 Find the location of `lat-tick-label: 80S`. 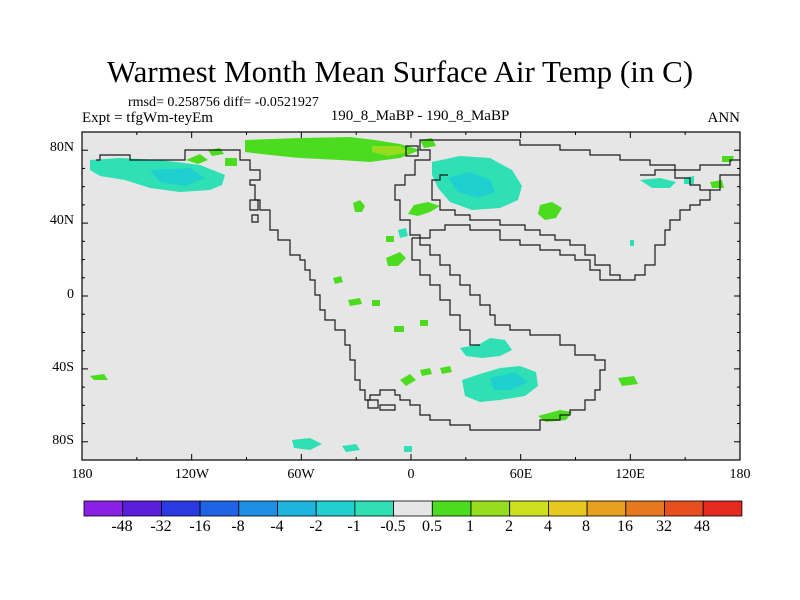

lat-tick-label: 80S is located at coordinates (63, 440).